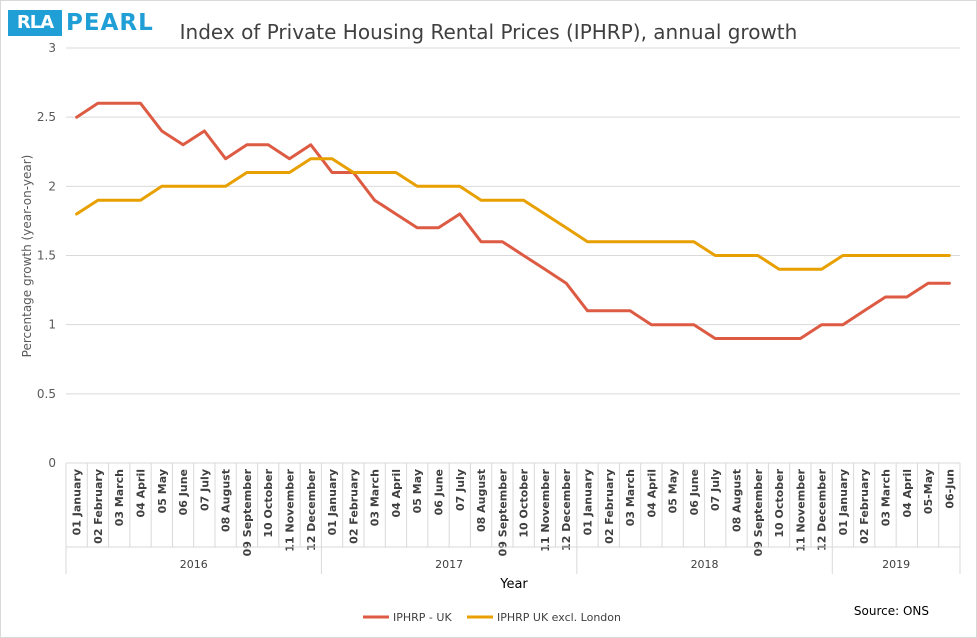 The height and width of the screenshot is (638, 977). Describe the element at coordinates (449, 564) in the screenshot. I see `year-group-label: 2017` at that location.